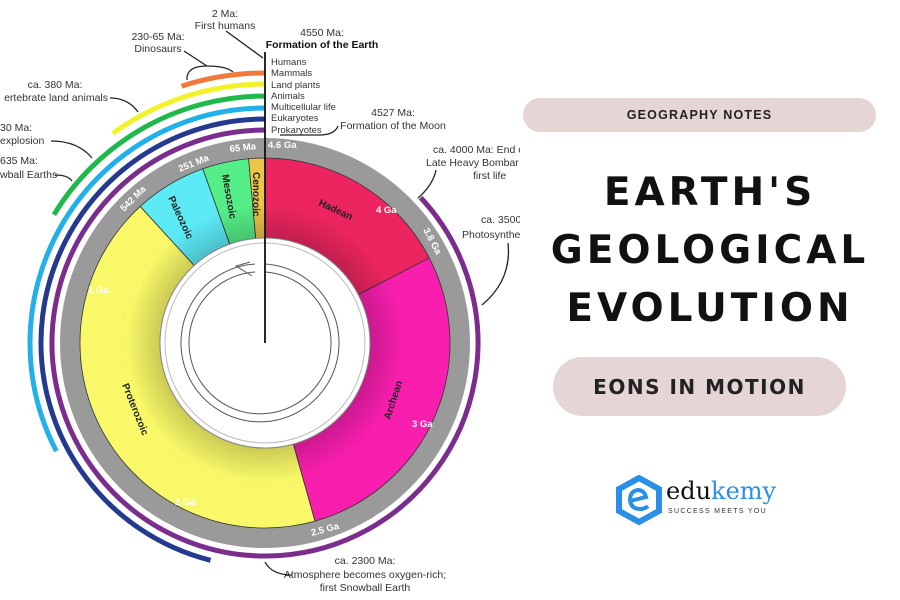 The image size is (900, 600). I want to click on clockwise-arrow-icon, so click(260, 342).